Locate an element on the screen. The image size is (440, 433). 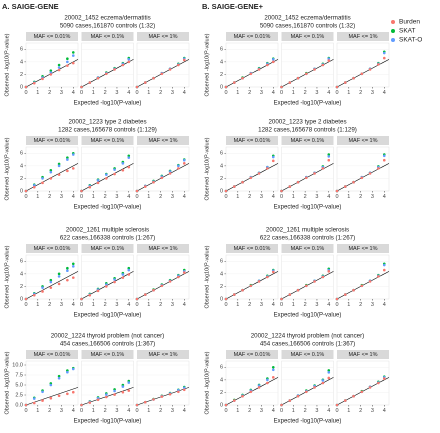
y-tick-label: 4 is located at coordinates (221, 380).